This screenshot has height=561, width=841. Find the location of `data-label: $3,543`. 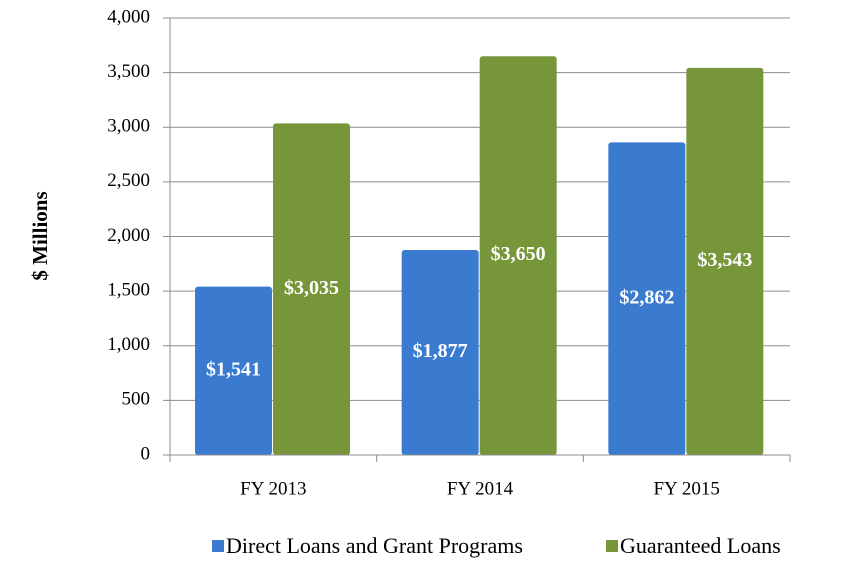

data-label: $3,543 is located at coordinates (724, 260).